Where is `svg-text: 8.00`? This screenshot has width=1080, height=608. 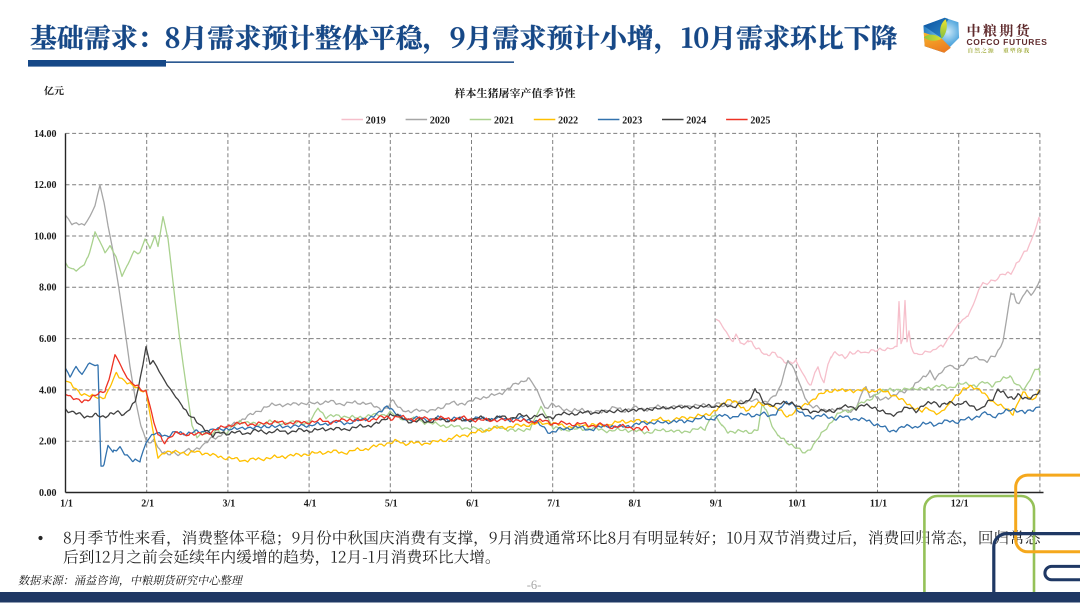 svg-text: 8.00 is located at coordinates (48, 288).